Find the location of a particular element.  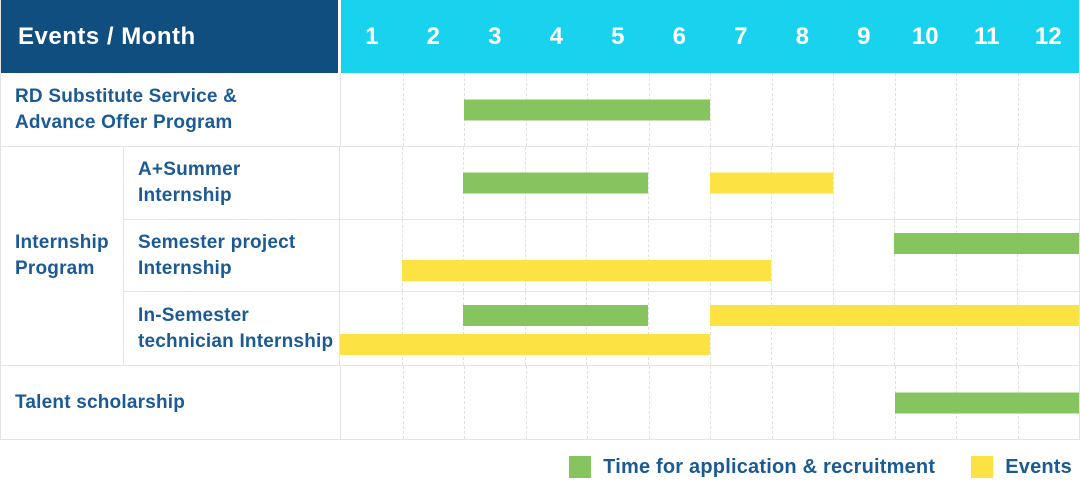

group-label-line: Program is located at coordinates (55, 268).